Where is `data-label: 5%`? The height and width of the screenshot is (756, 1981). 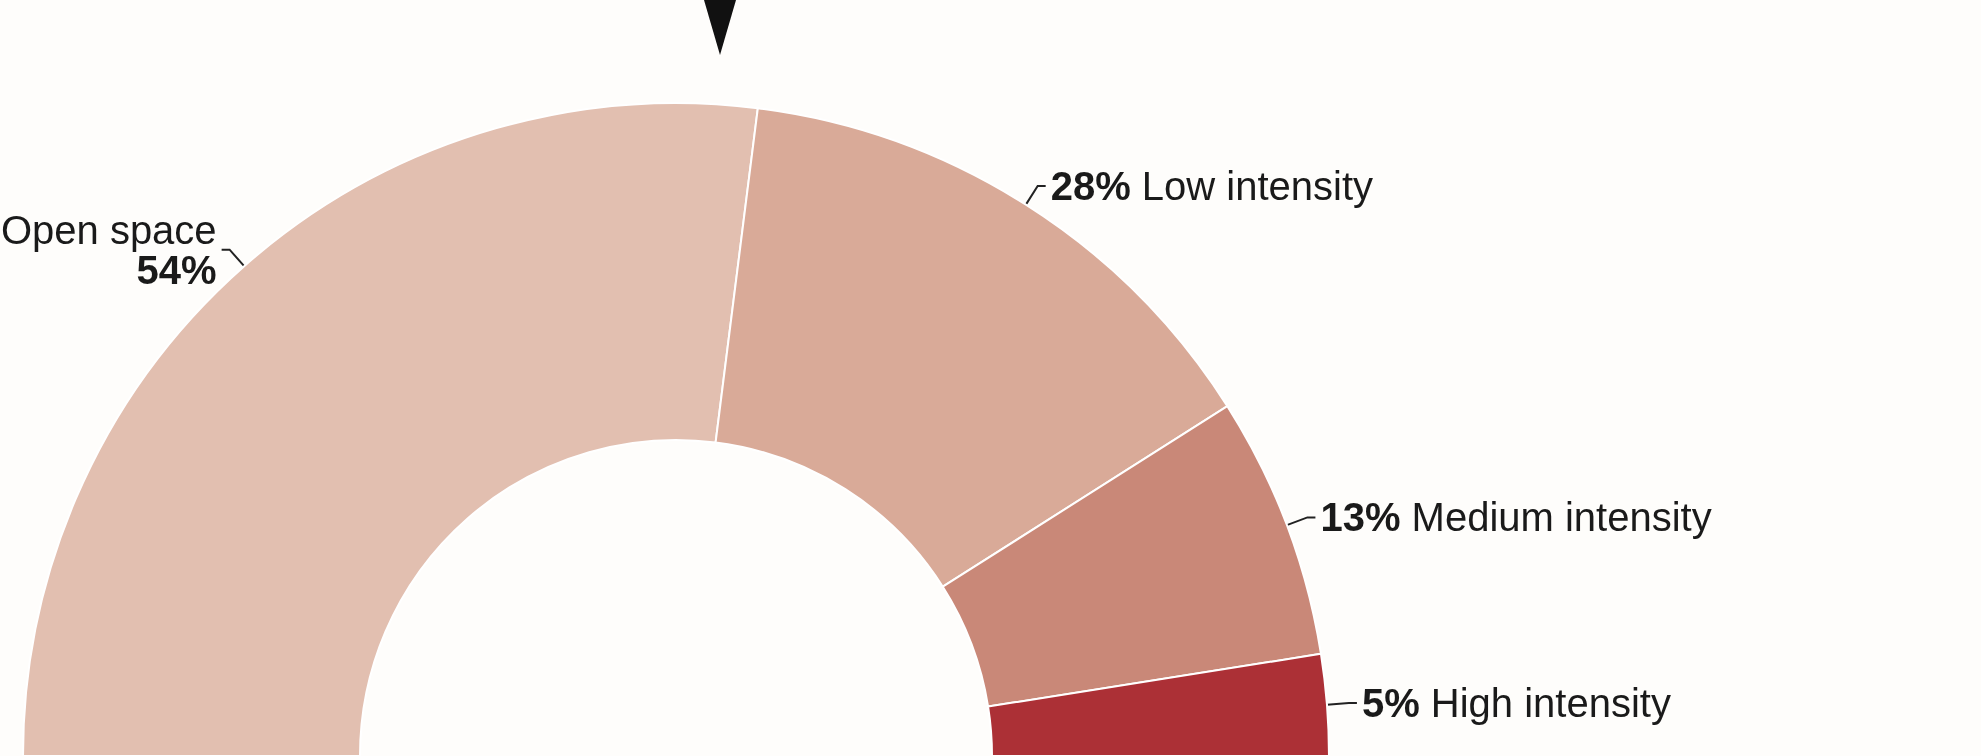 data-label: 5% is located at coordinates (1390, 703).